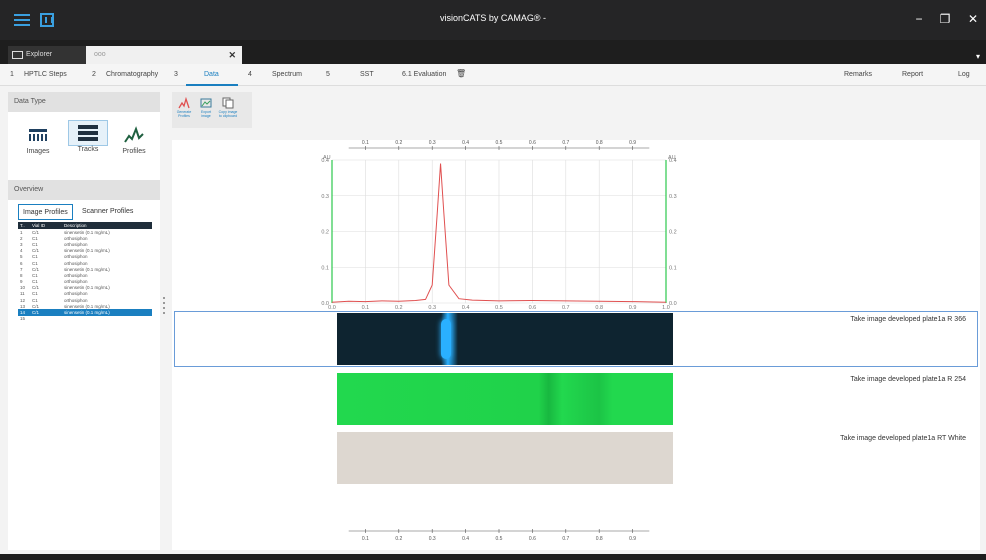 The height and width of the screenshot is (560, 986). Describe the element at coordinates (566, 308) in the screenshot. I see `x-tick-label: 0.7` at that location.